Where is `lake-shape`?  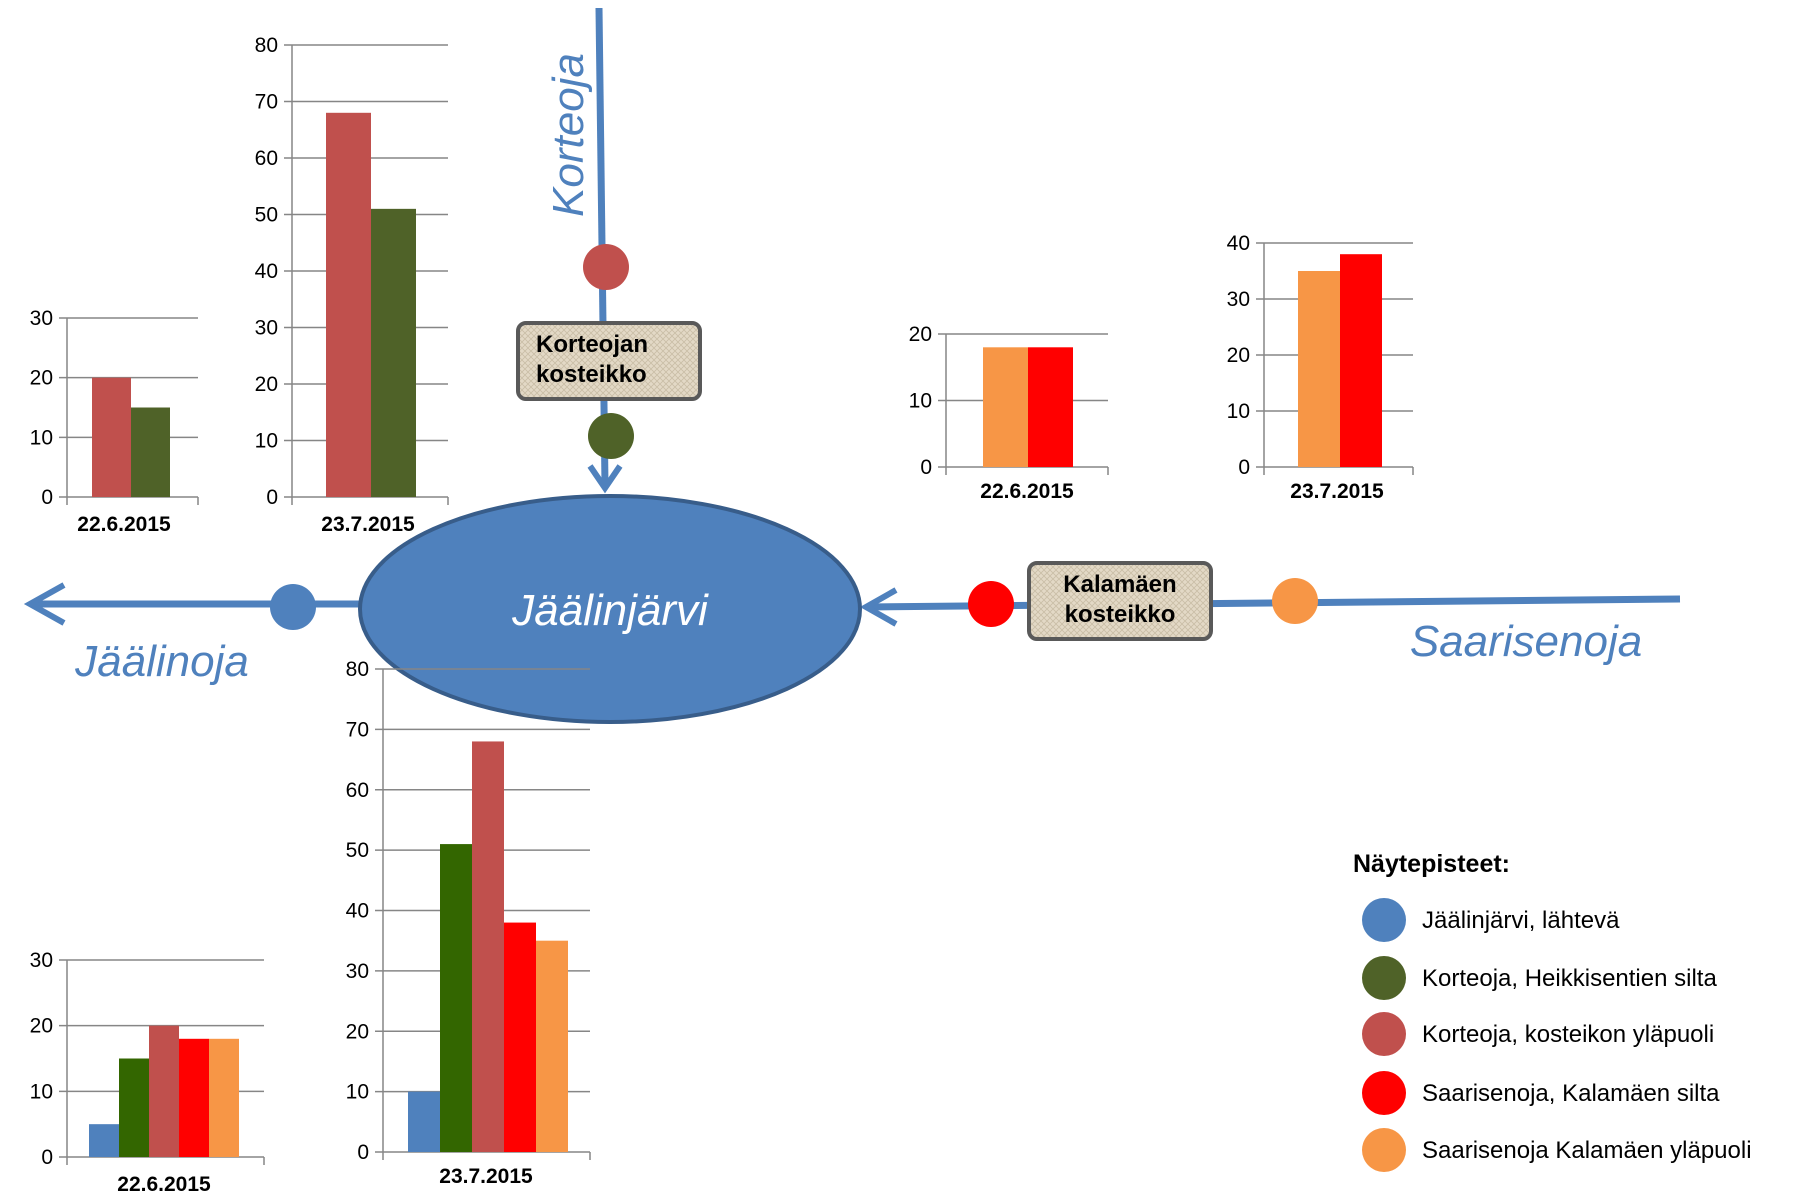
lake-shape is located at coordinates (610, 609).